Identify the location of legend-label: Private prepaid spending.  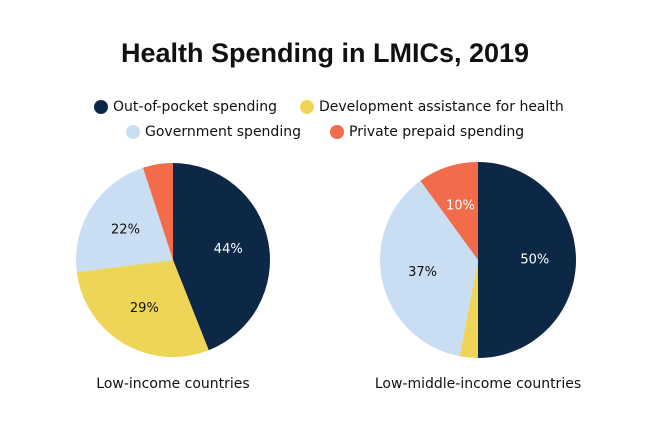
(436, 132).